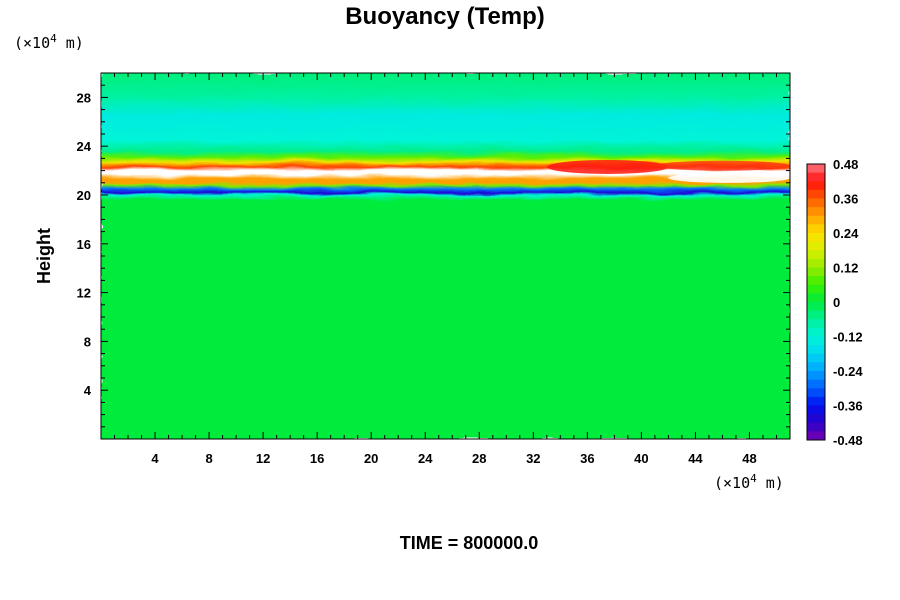 Image resolution: width=900 pixels, height=600 pixels. I want to click on colorbar-frame, so click(816, 302).